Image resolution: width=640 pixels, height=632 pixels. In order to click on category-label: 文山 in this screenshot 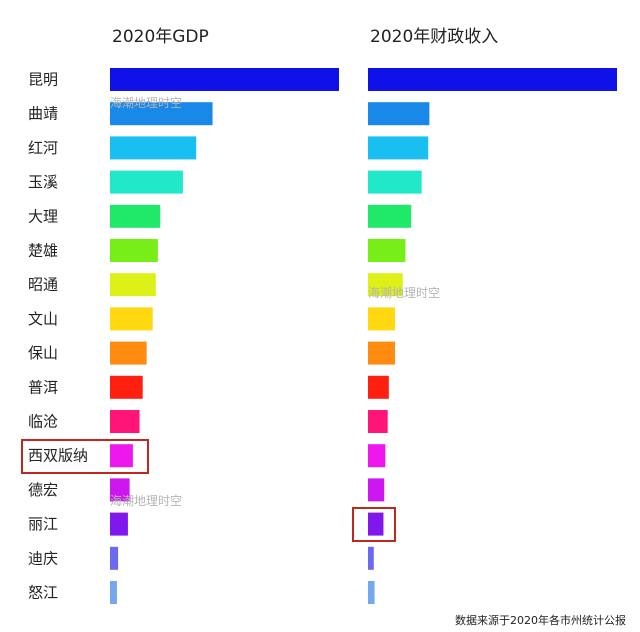, I will do `click(43, 319)`.